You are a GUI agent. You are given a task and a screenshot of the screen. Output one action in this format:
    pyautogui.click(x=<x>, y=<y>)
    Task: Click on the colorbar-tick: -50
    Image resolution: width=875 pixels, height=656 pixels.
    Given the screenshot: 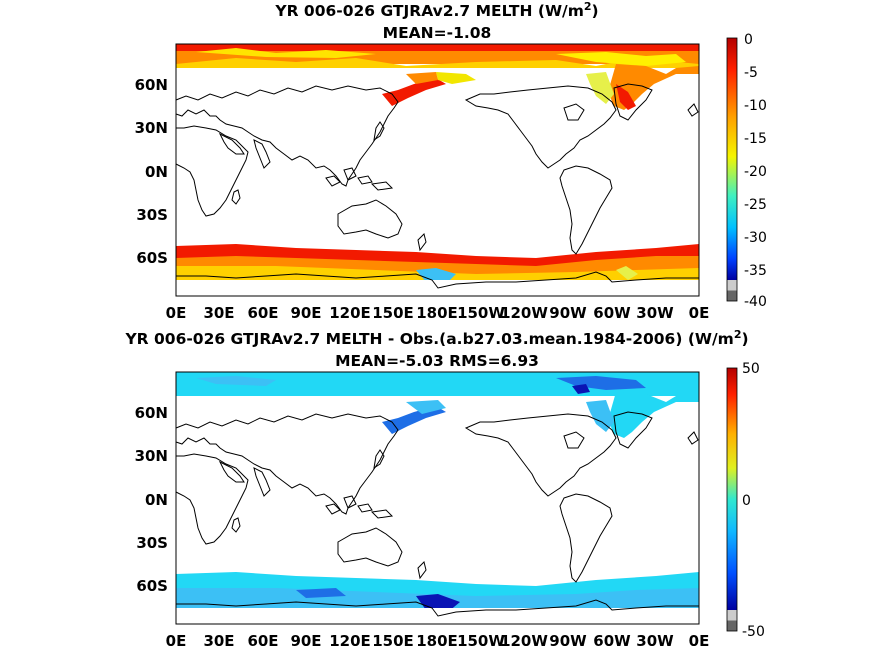 What is the action you would take?
    pyautogui.click(x=753, y=632)
    